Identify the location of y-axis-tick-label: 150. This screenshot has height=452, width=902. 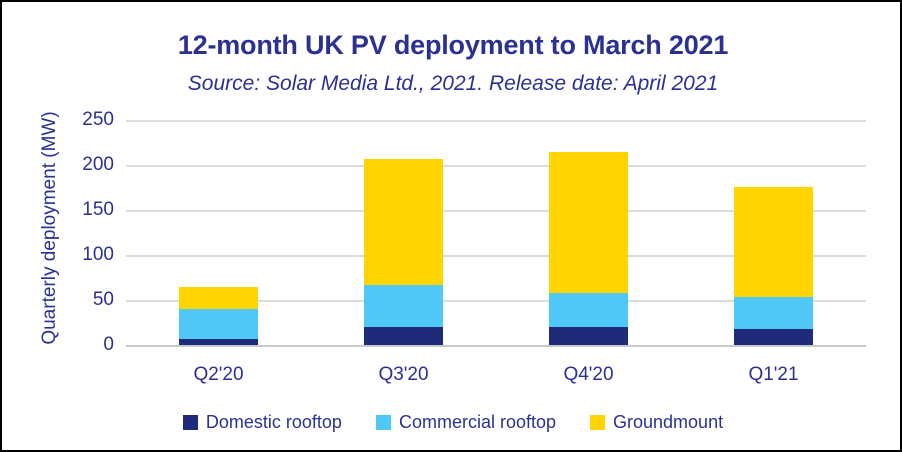
(98, 209).